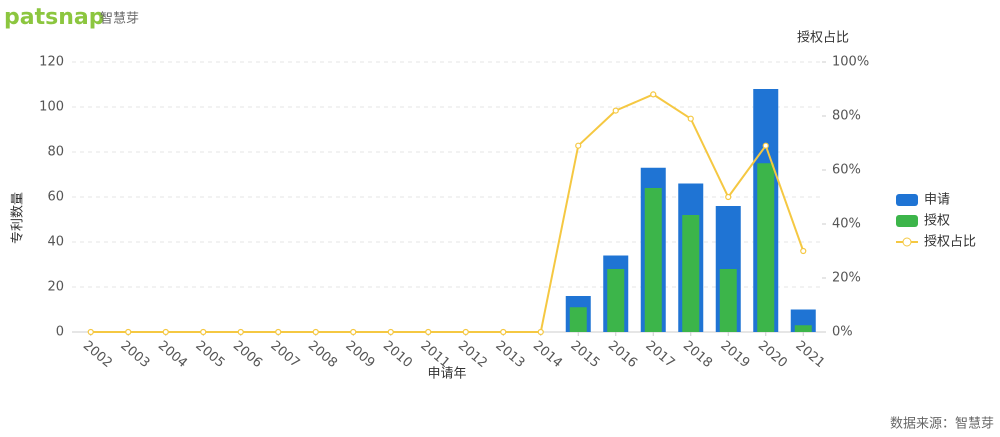  What do you see at coordinates (359, 354) in the screenshot?
I see `x-tick-label: 2009` at bounding box center [359, 354].